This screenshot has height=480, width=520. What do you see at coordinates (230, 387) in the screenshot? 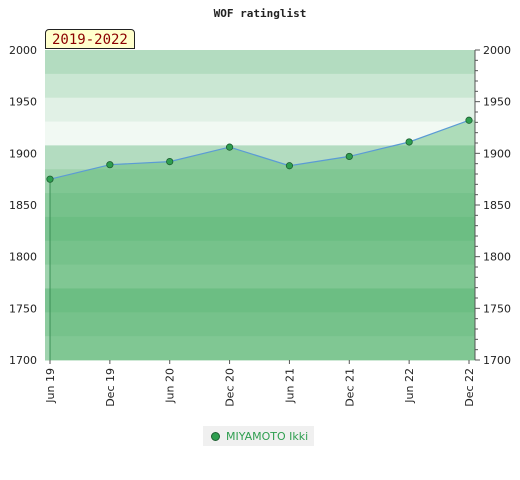
I see `x-tick-label: Dec 20` at bounding box center [230, 387].